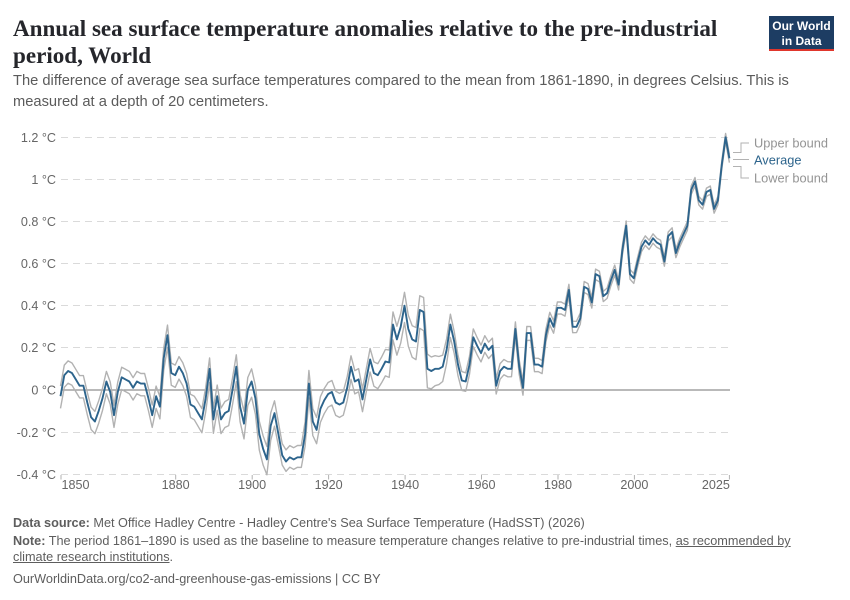  What do you see at coordinates (38, 264) in the screenshot?
I see `svg-text: 0.6 °C` at bounding box center [38, 264].